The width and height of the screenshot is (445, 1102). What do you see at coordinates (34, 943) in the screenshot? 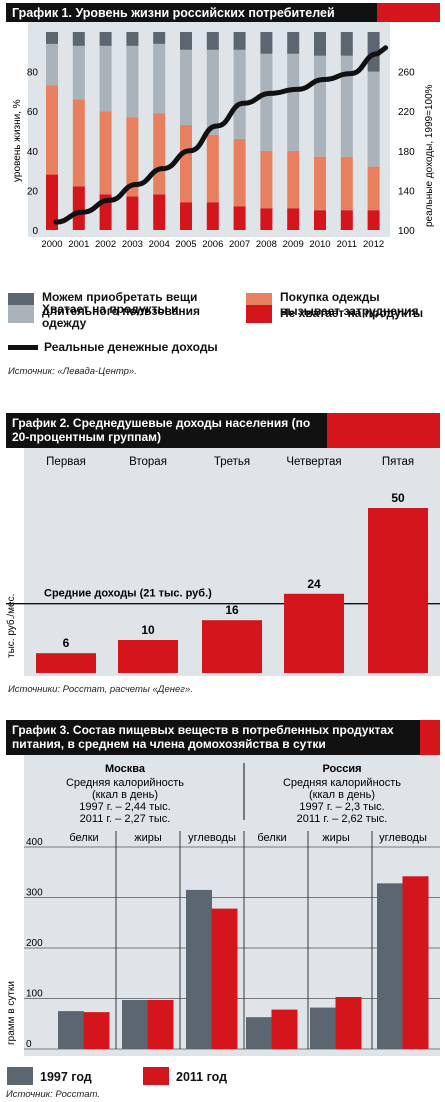
I see `y-tick-200: 200` at bounding box center [34, 943].